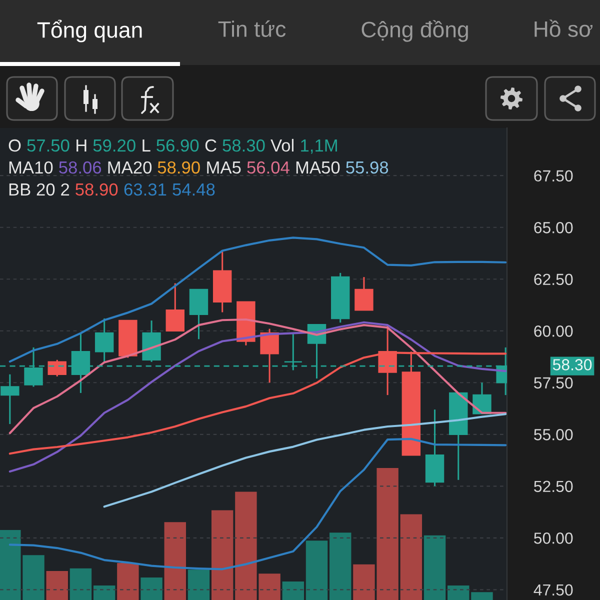  What do you see at coordinates (553, 331) in the screenshot?
I see `y-tick-label: 60.00` at bounding box center [553, 331].